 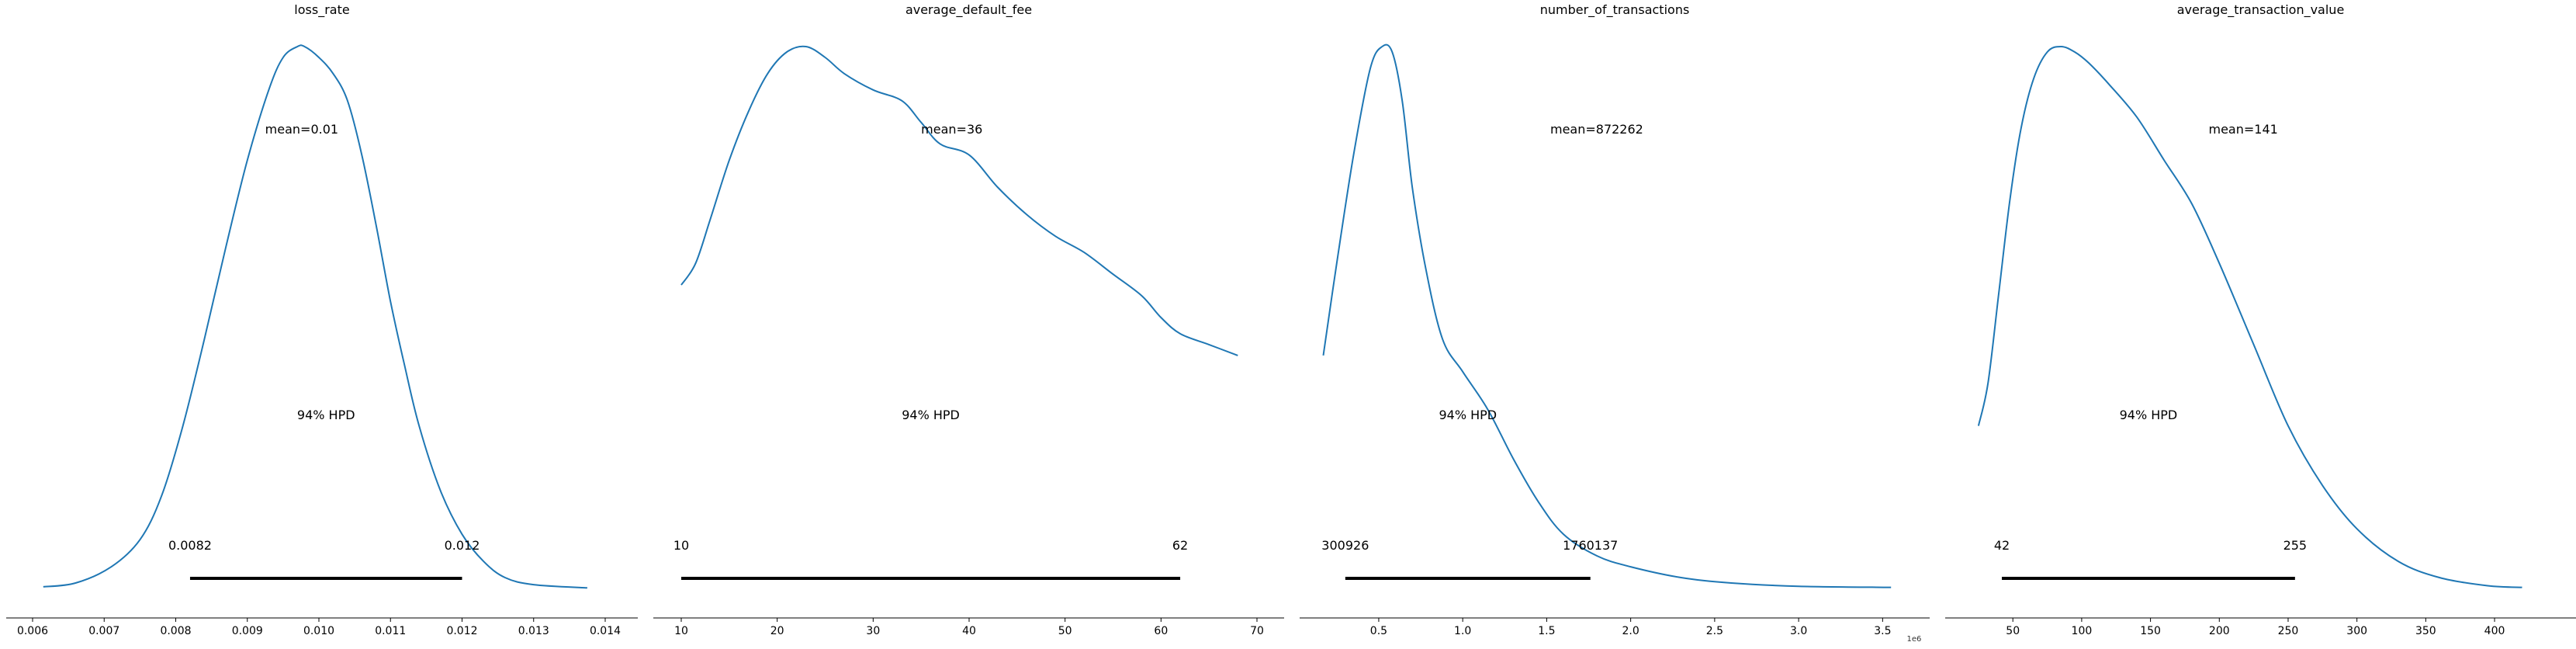 What do you see at coordinates (777, 631) in the screenshot?
I see `x-tick-label: 20` at bounding box center [777, 631].